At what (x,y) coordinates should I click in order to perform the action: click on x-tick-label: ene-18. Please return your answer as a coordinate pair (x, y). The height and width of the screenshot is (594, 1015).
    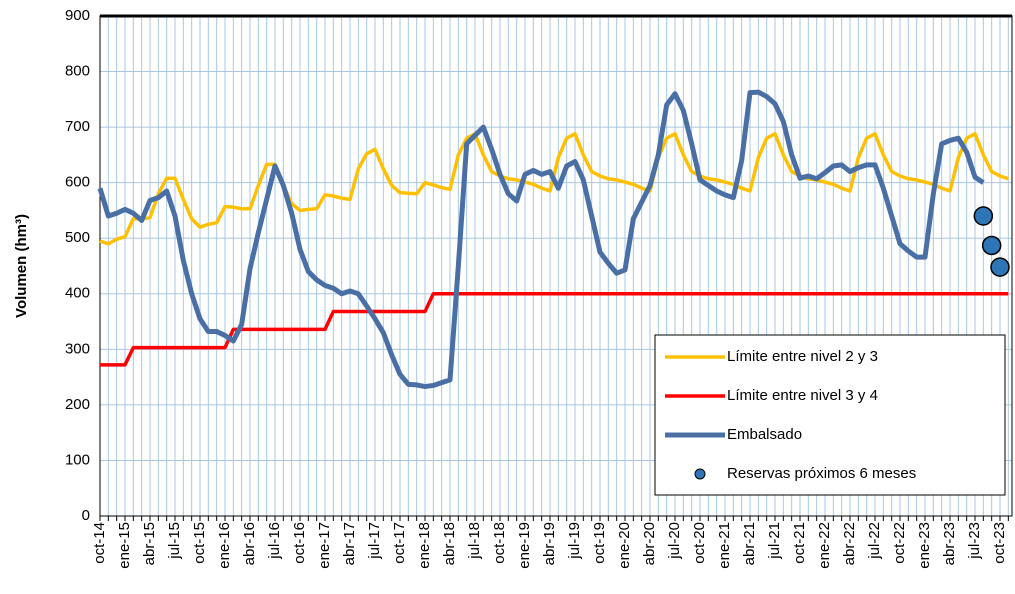
    Looking at the image, I should click on (424, 545).